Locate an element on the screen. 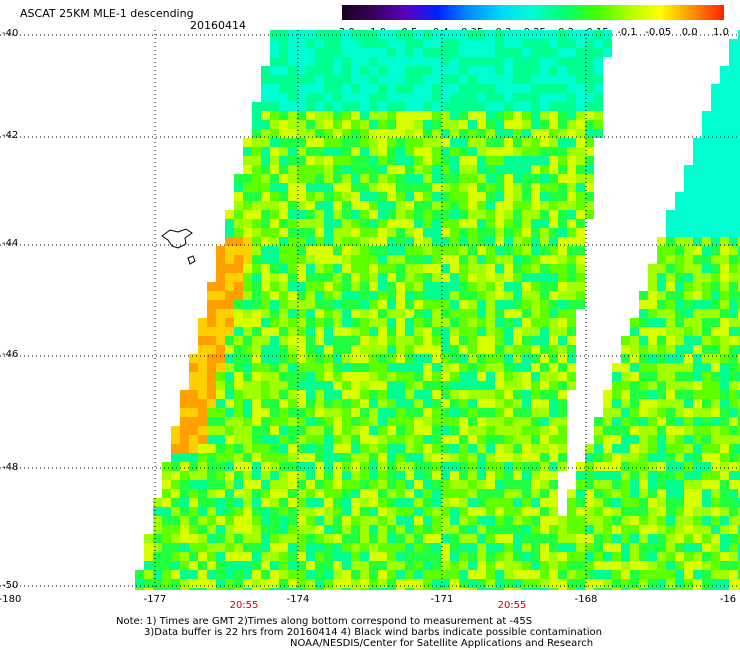 Image resolution: width=740 pixels, height=650 pixels. colorbar-tick-label: 0.0 is located at coordinates (689, 32).